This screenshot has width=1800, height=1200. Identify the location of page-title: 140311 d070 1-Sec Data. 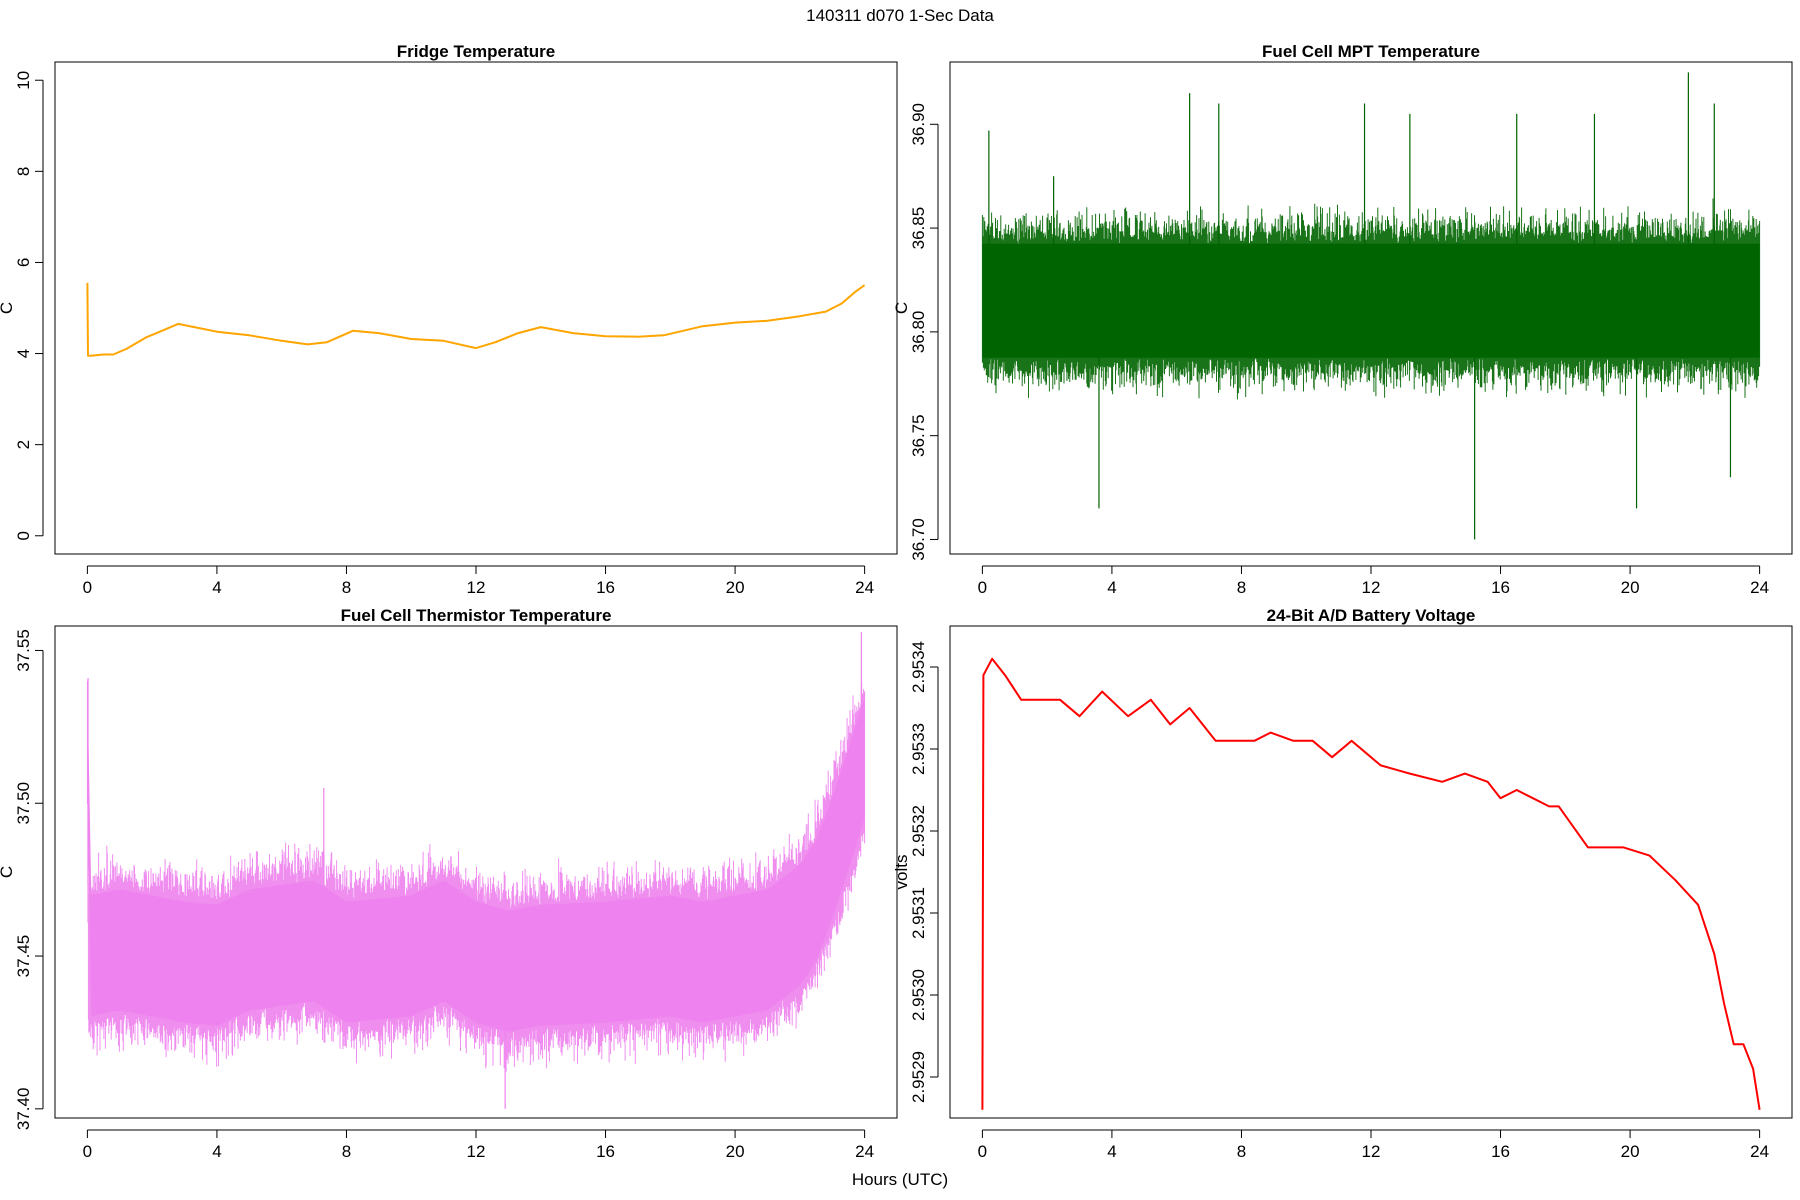
(900, 15).